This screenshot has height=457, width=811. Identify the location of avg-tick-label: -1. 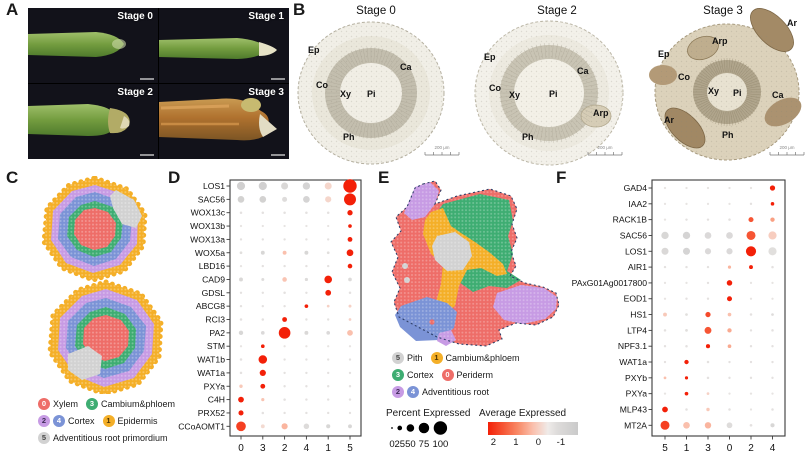
(561, 442).